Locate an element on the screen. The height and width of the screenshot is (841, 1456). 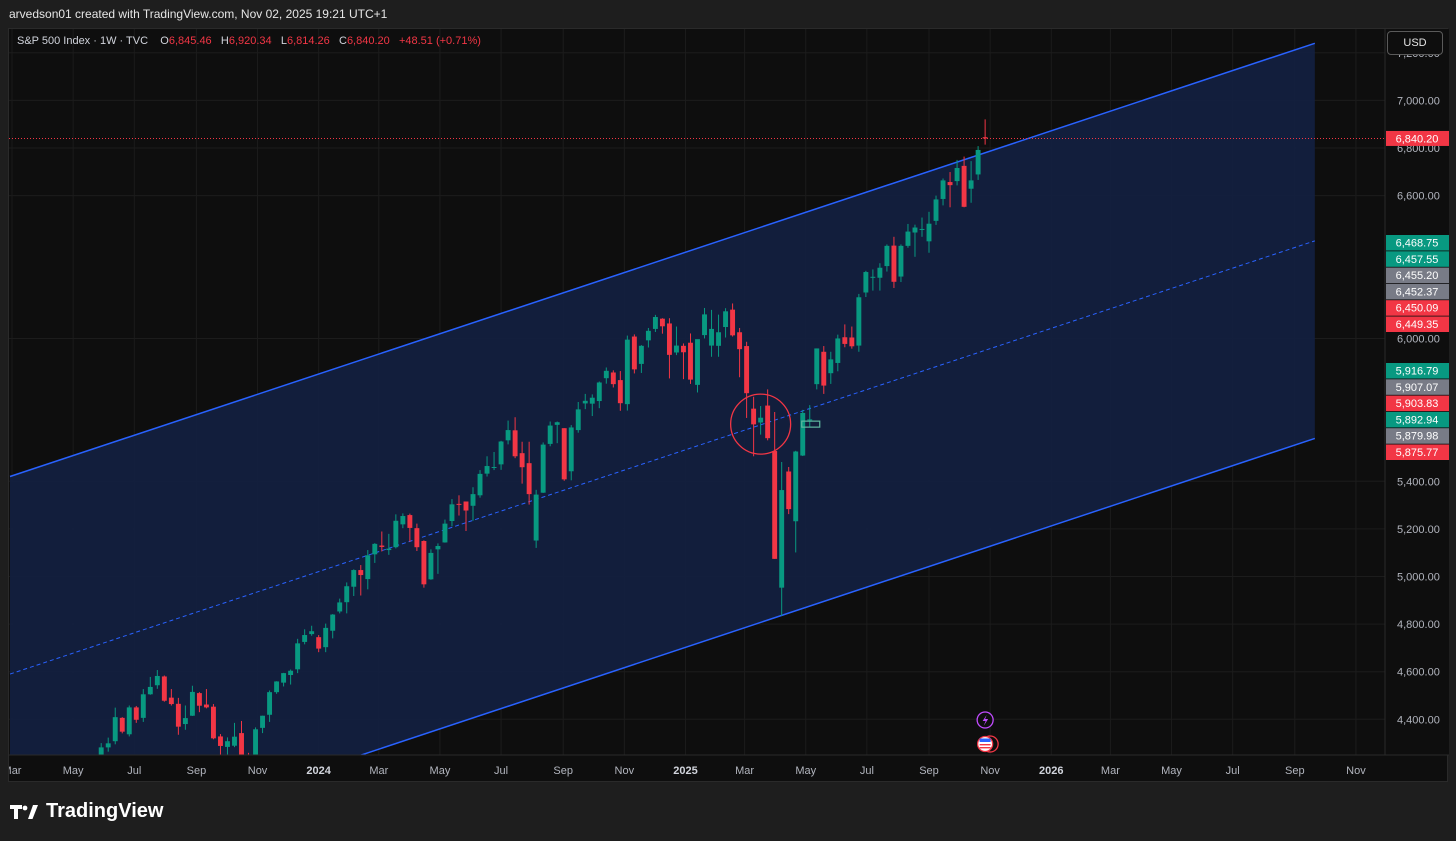
price-tick-label: 5,400.00 is located at coordinates (1418, 482).